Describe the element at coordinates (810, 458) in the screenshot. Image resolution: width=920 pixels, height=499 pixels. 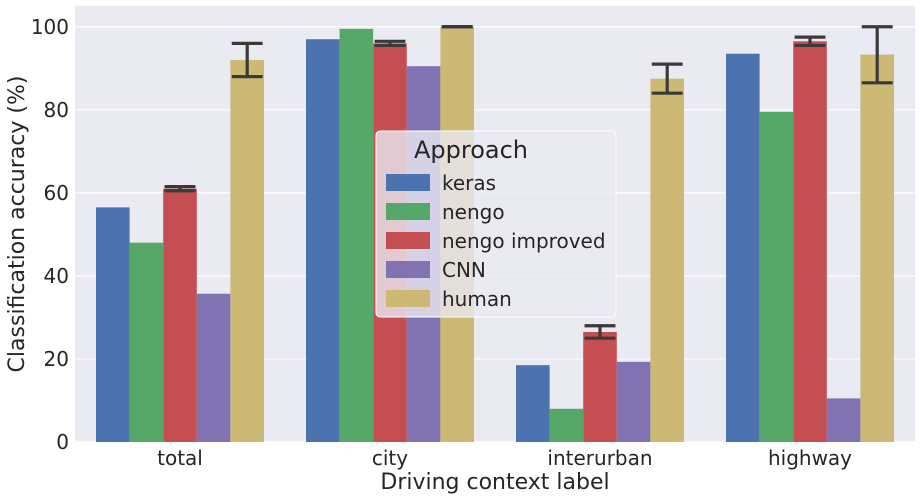
I see `x-tick-label: highway` at that location.